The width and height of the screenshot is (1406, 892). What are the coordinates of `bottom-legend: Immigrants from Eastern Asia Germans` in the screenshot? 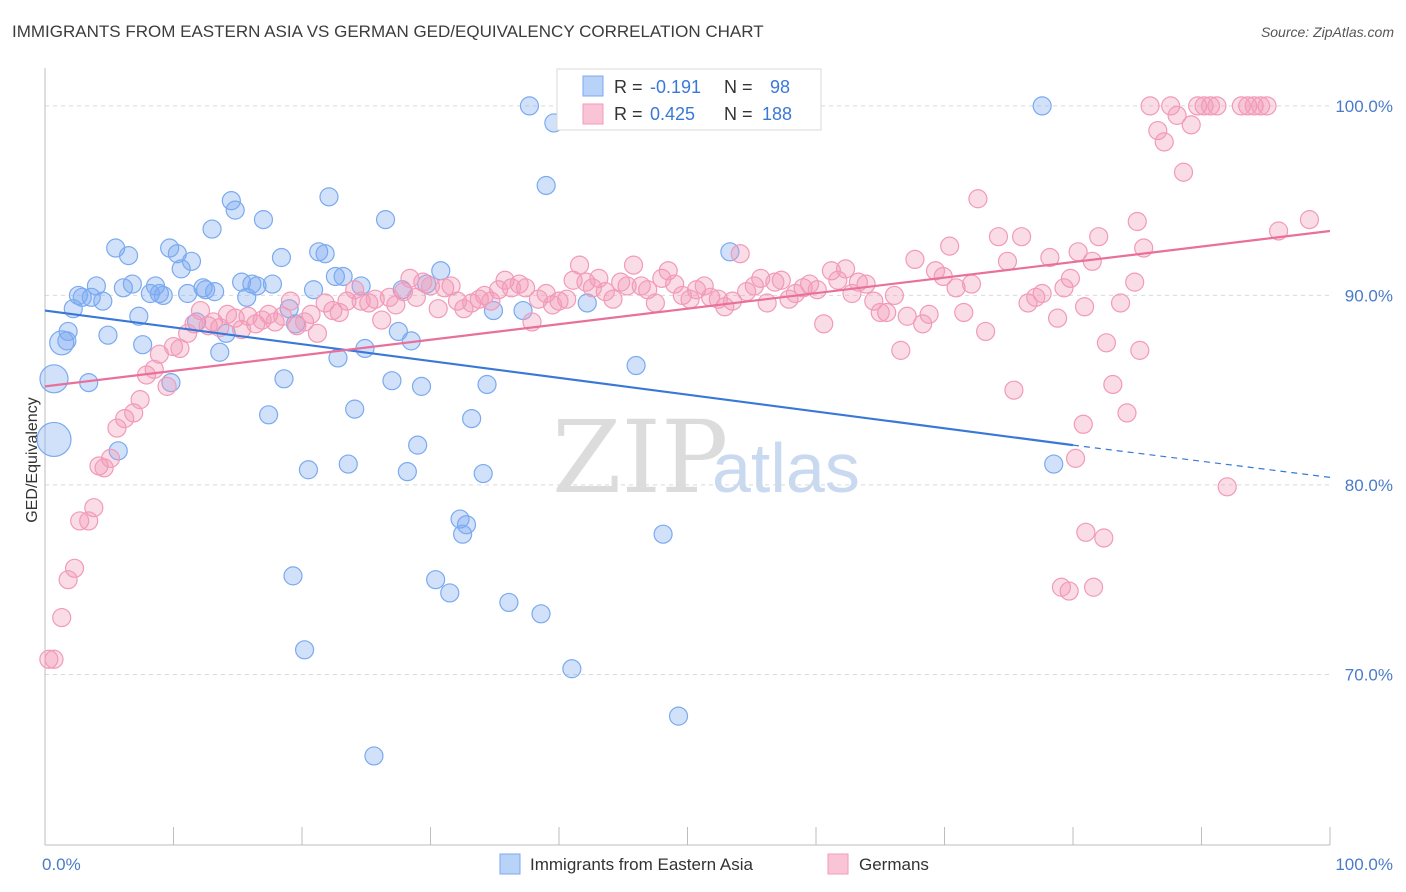 It's located at (714, 864).